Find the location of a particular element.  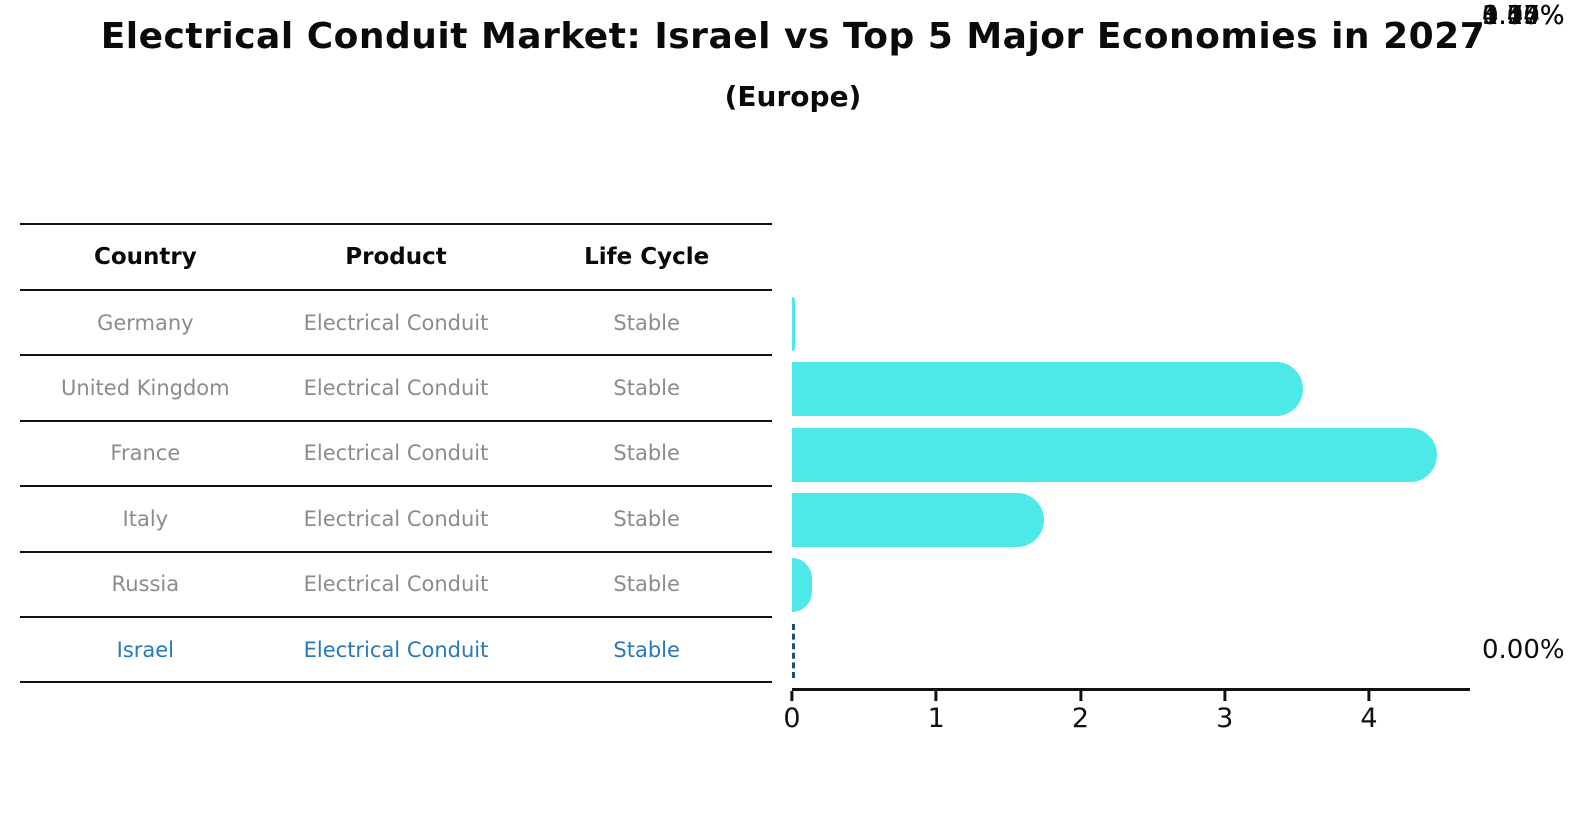

bar-row-russia is located at coordinates (1131, 585).